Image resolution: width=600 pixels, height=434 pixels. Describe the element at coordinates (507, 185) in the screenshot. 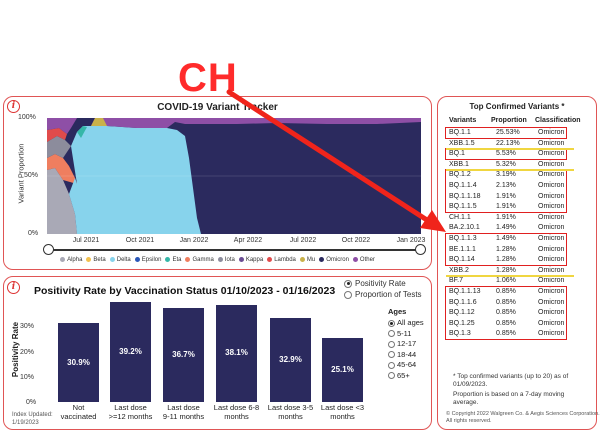

I see `table-row: BQ.1.1.4 2.13% Omicron` at that location.